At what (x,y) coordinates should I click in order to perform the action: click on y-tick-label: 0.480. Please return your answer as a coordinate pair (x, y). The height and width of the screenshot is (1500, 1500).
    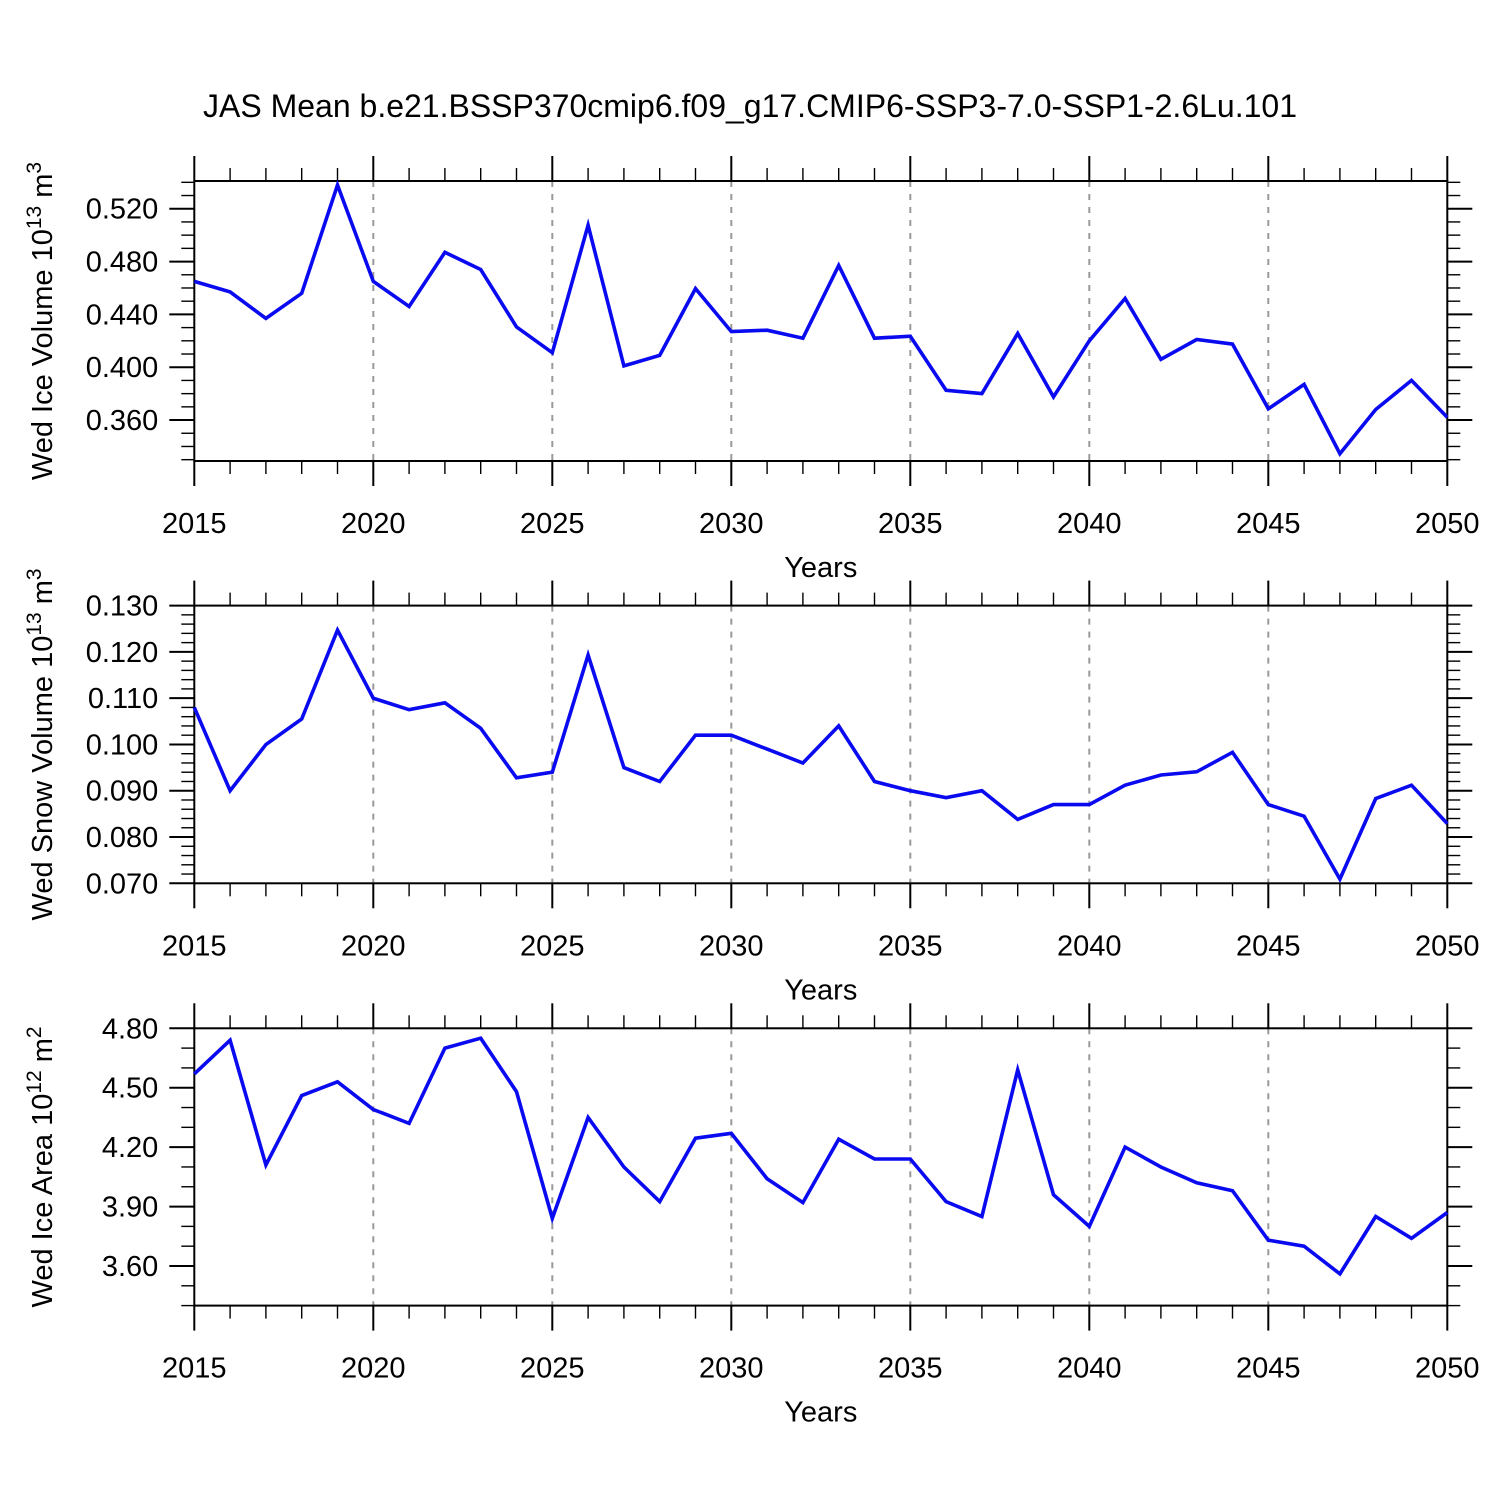
    Looking at the image, I should click on (122, 263).